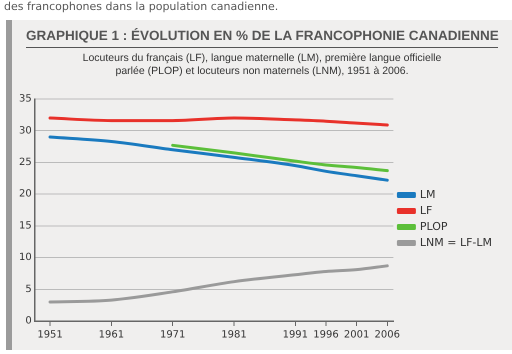  What do you see at coordinates (50, 335) in the screenshot?
I see `x-tick-label: 1951` at bounding box center [50, 335].